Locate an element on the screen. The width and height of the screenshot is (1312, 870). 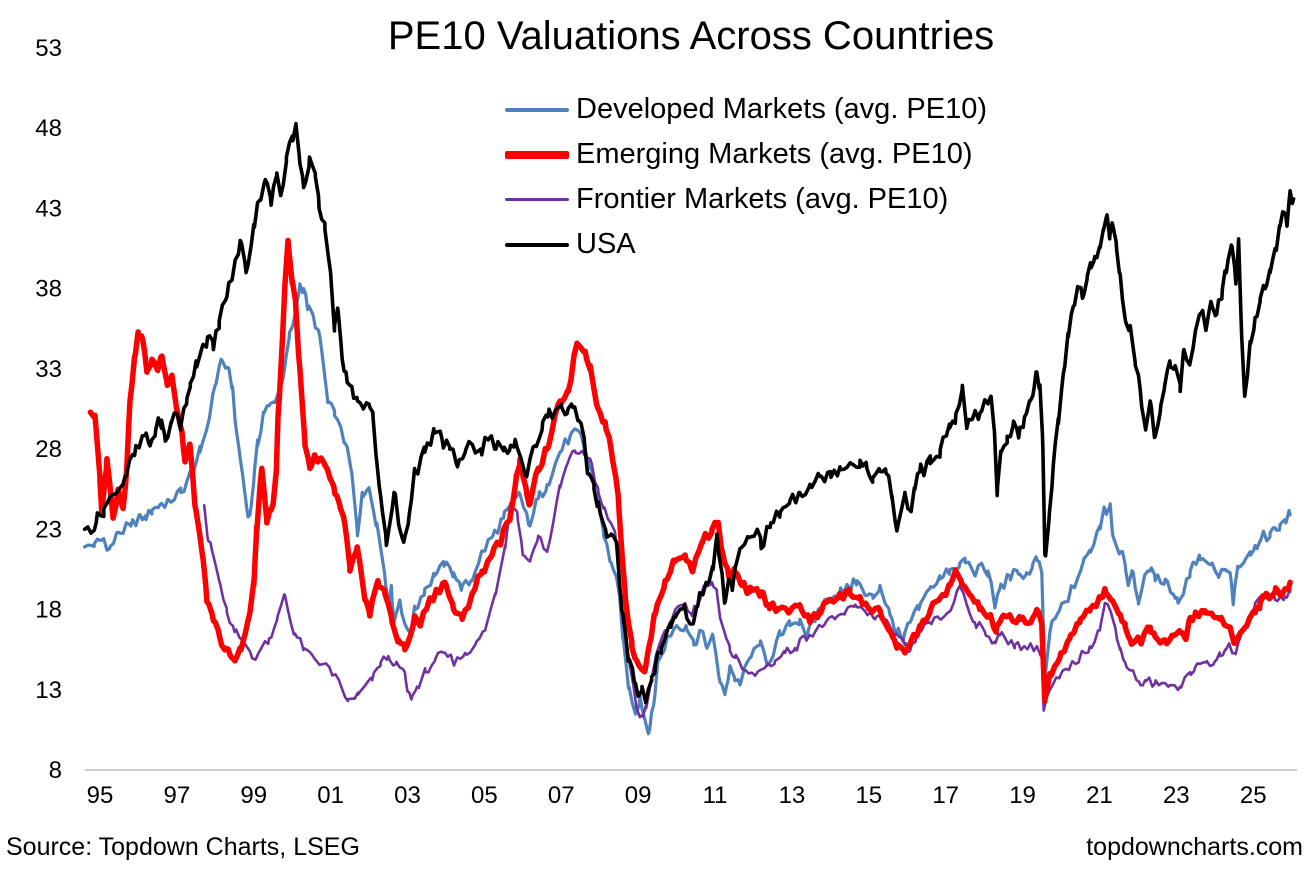
x-tick-label-99: 99 is located at coordinates (253, 795).